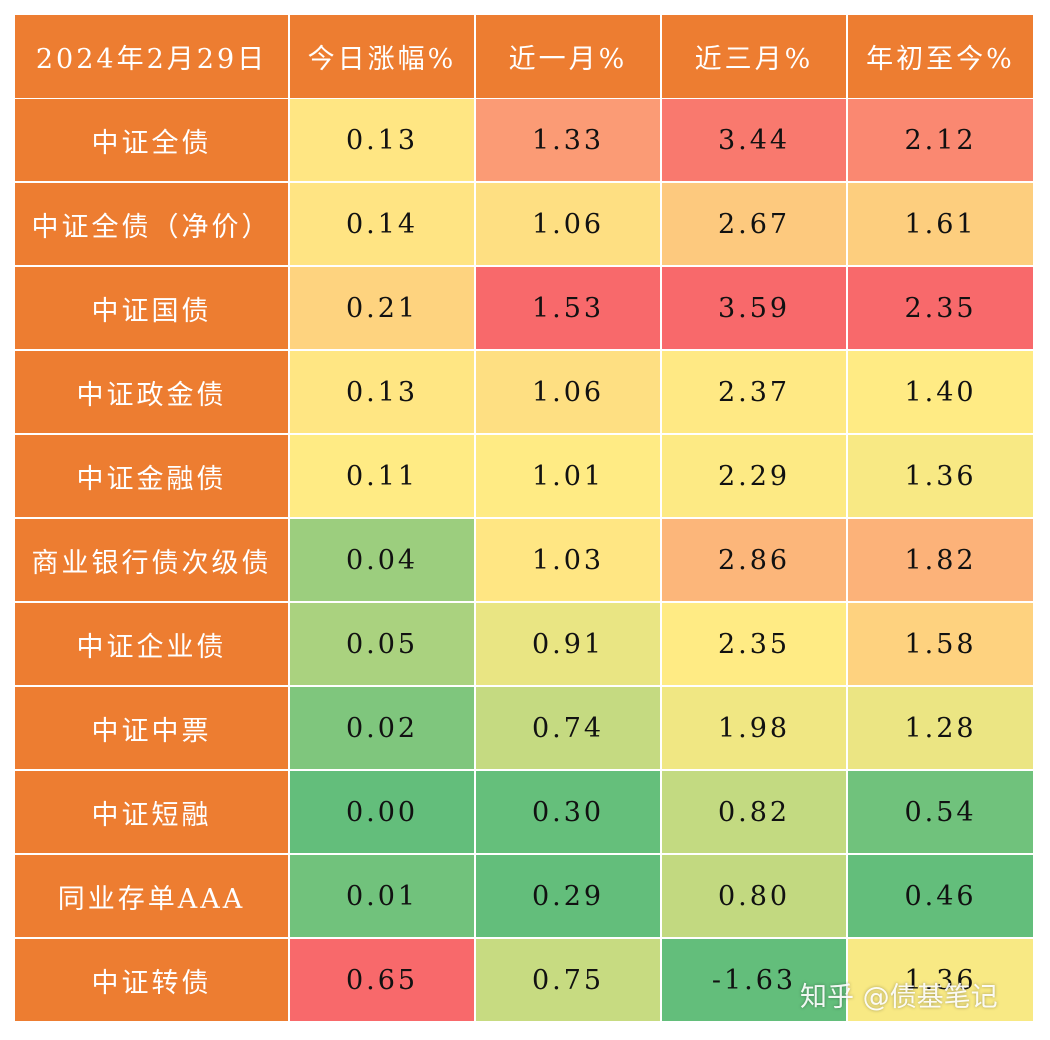 The image size is (1050, 1040). What do you see at coordinates (151, 980) in the screenshot?
I see `row-label: 中证转债` at bounding box center [151, 980].